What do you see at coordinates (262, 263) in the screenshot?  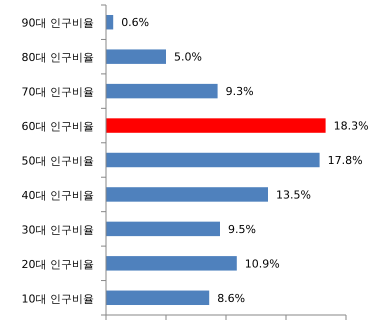 I see `data-label: 10.9%` at bounding box center [262, 263].